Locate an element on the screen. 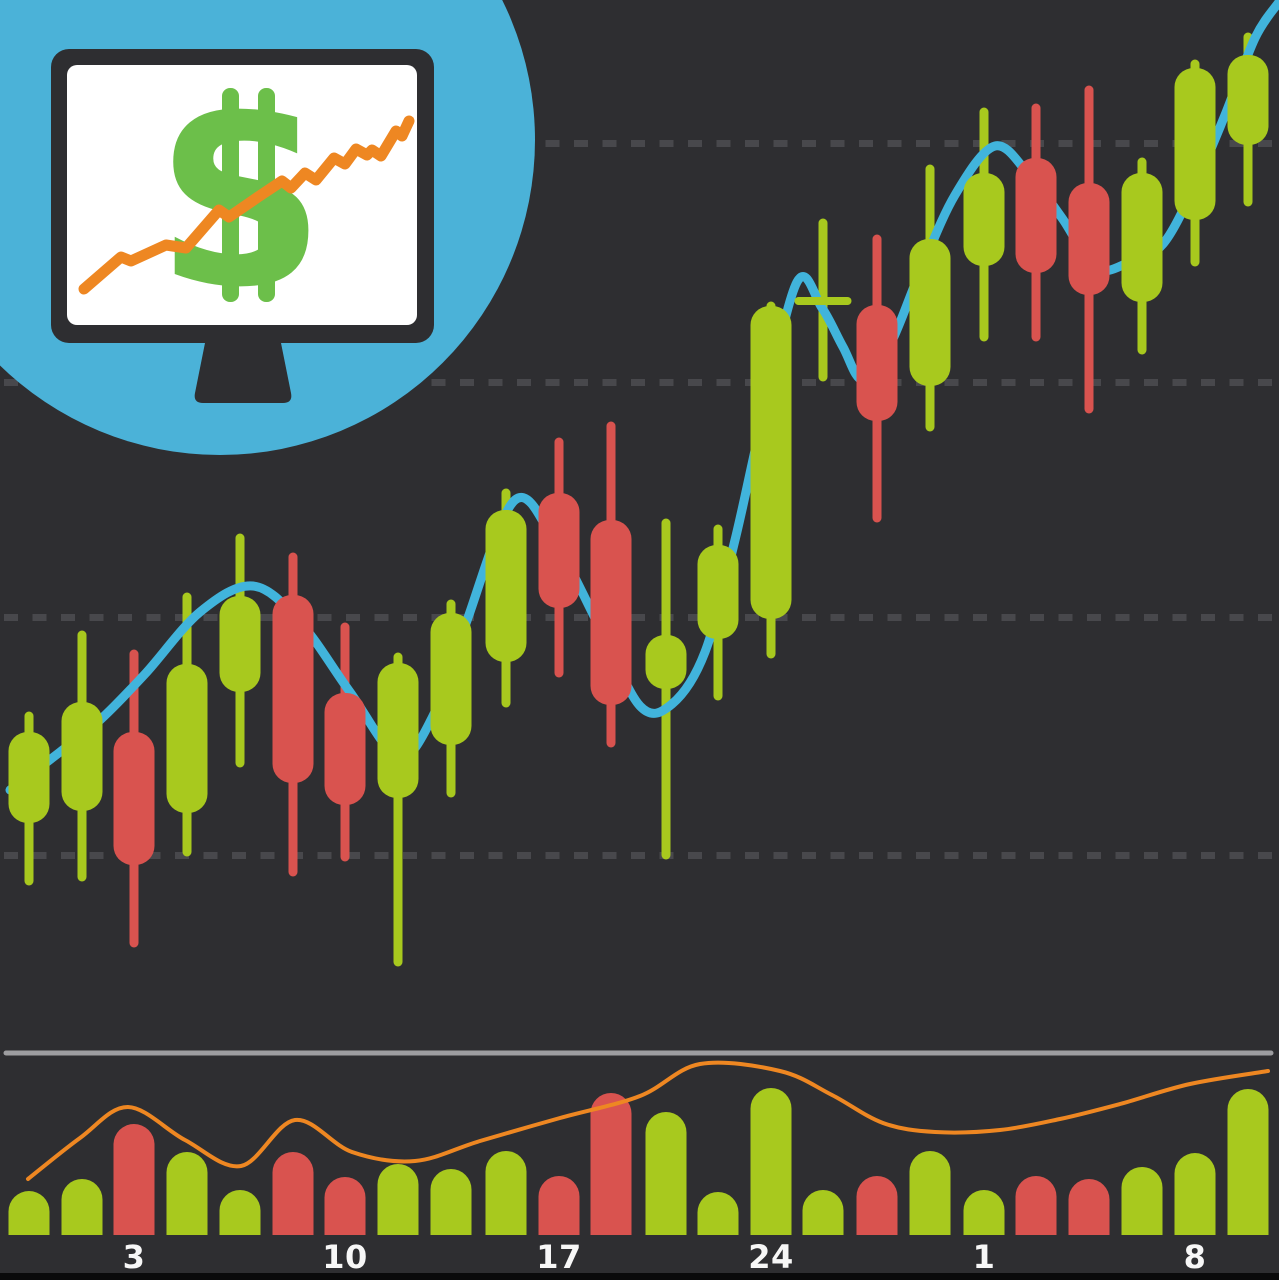 This screenshot has width=1279, height=1280. volume-bars is located at coordinates (638, 1161).